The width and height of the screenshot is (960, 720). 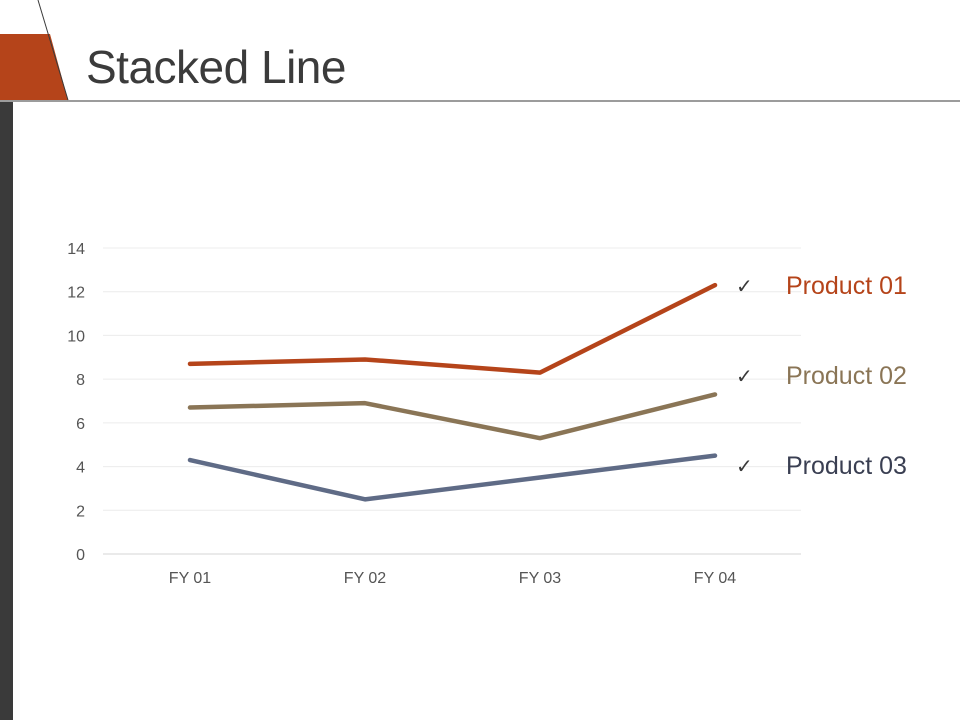 I want to click on x-tick-label: FY 02, so click(x=365, y=578).